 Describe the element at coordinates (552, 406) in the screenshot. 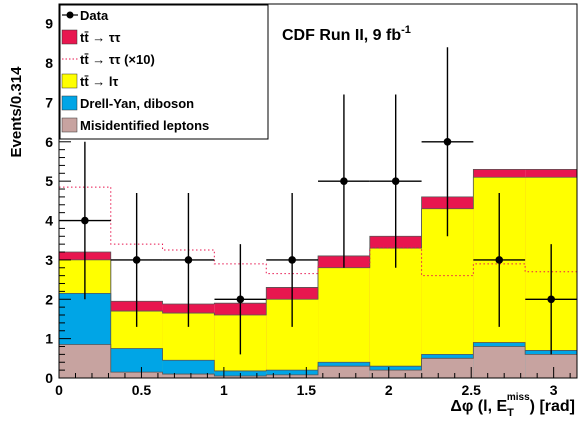

I see `x-axis-label-suffix: ) [rad]` at that location.